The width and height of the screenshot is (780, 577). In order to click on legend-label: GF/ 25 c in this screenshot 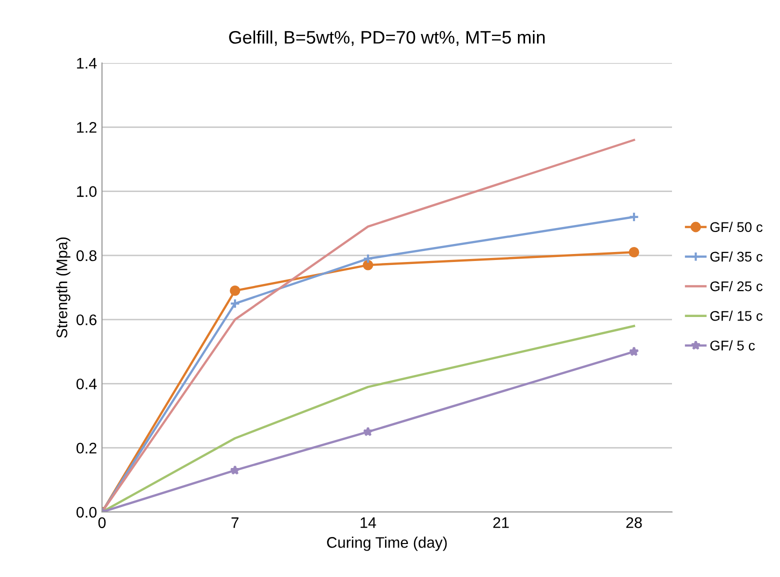, I will do `click(736, 286)`.